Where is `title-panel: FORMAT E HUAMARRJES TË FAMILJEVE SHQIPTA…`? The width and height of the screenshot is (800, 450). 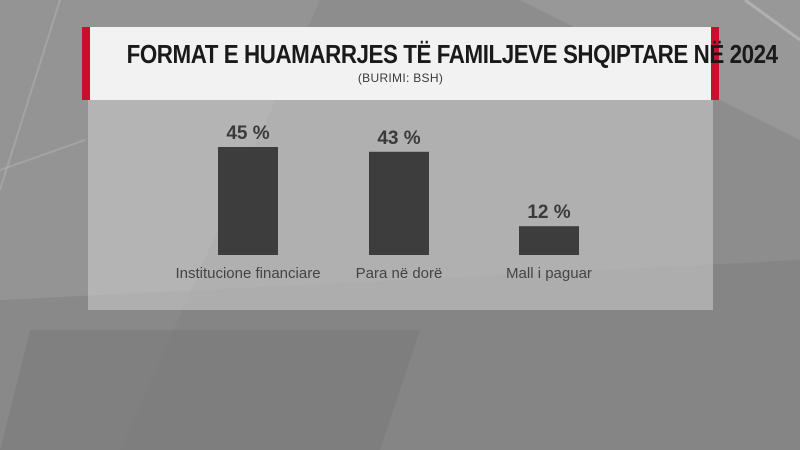 title-panel: FORMAT E HUAMARRJES TË FAMILJEVE SHQIPTA… is located at coordinates (430, 63).